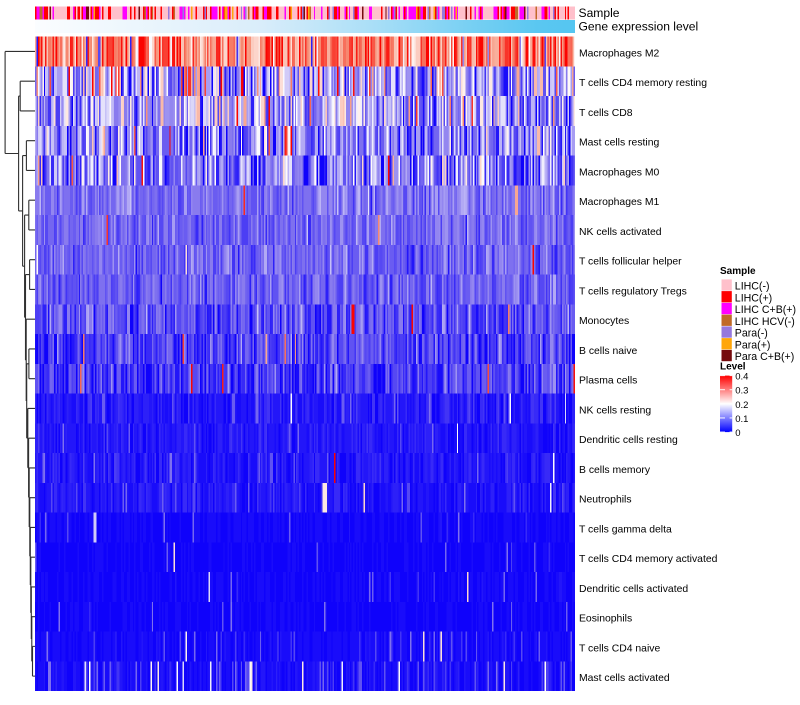 The width and height of the screenshot is (800, 705). Describe the element at coordinates (625, 529) in the screenshot. I see `svg-text: T cells gamma delta` at that location.